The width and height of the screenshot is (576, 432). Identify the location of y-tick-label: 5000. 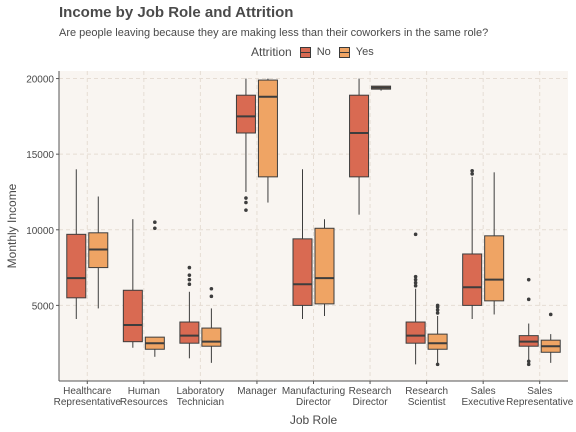
(43, 306).